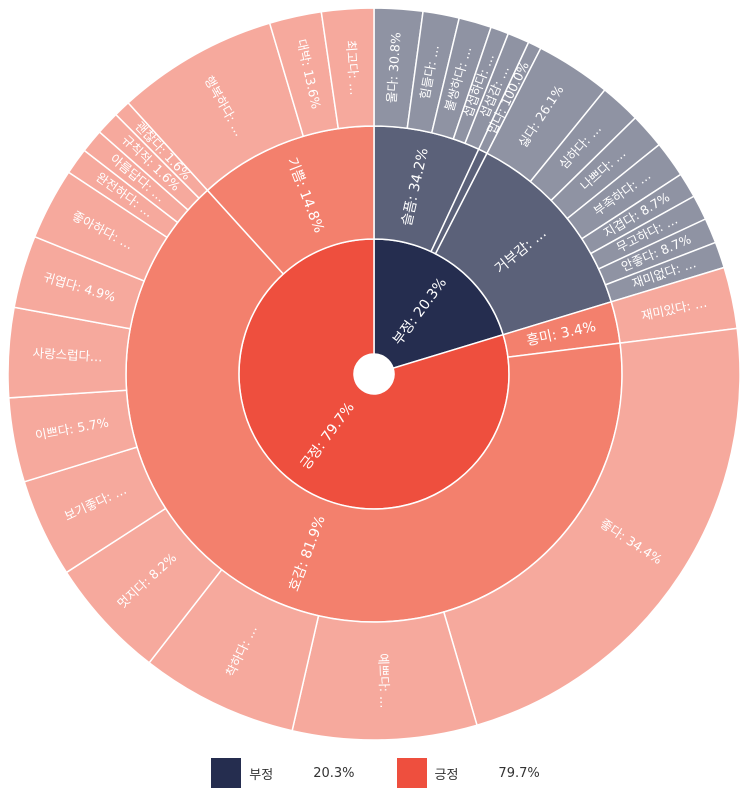 Image resolution: width=751 pixels, height=799 pixels. I want to click on center-hole, so click(374, 374).